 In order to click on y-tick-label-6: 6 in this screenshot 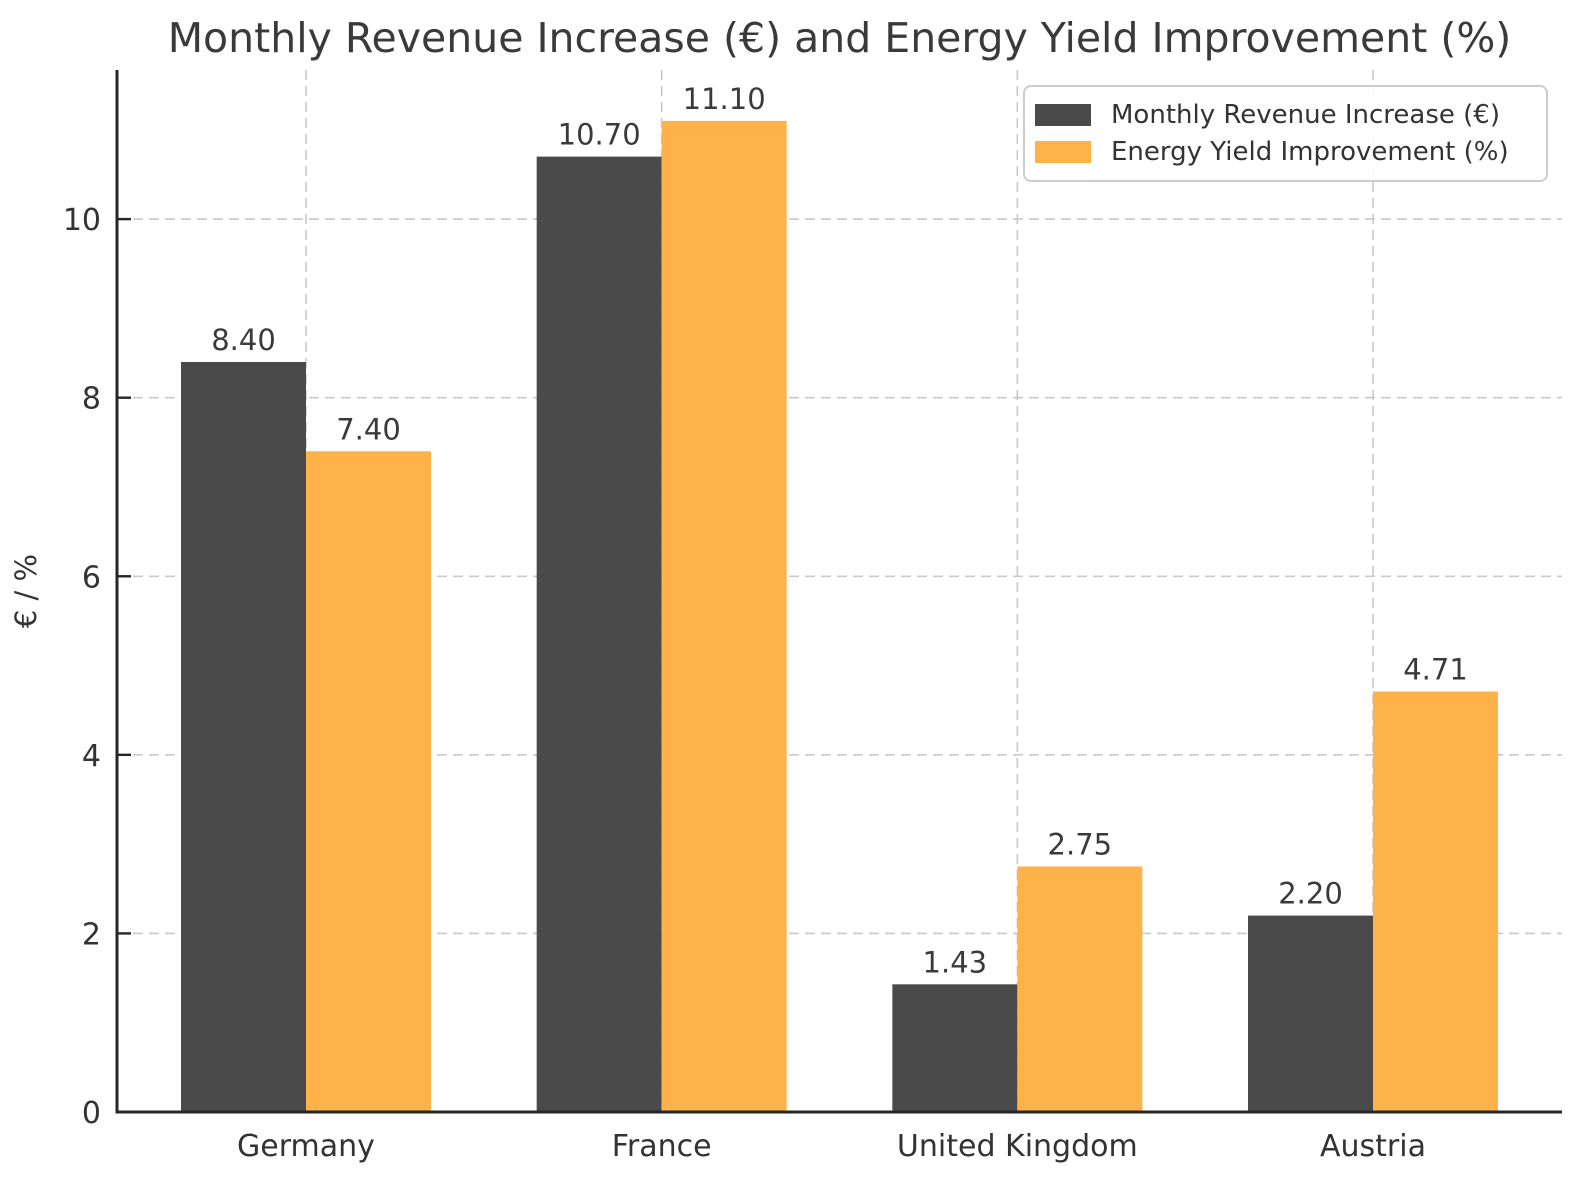, I will do `click(91, 577)`.